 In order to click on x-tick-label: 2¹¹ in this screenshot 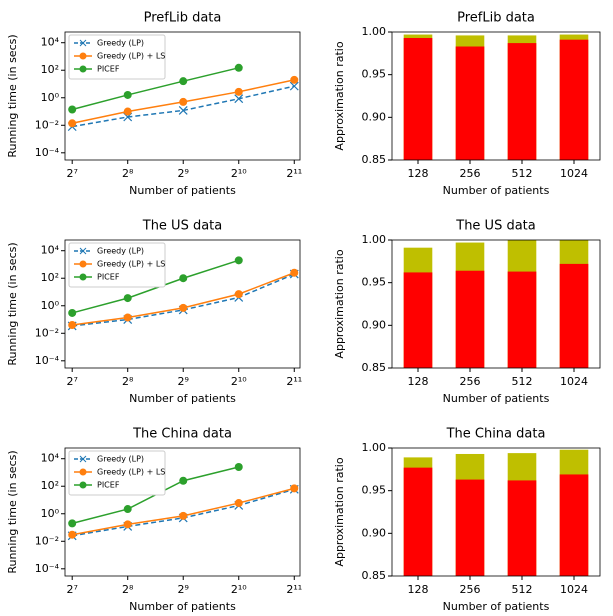, I will do `click(294, 589)`.